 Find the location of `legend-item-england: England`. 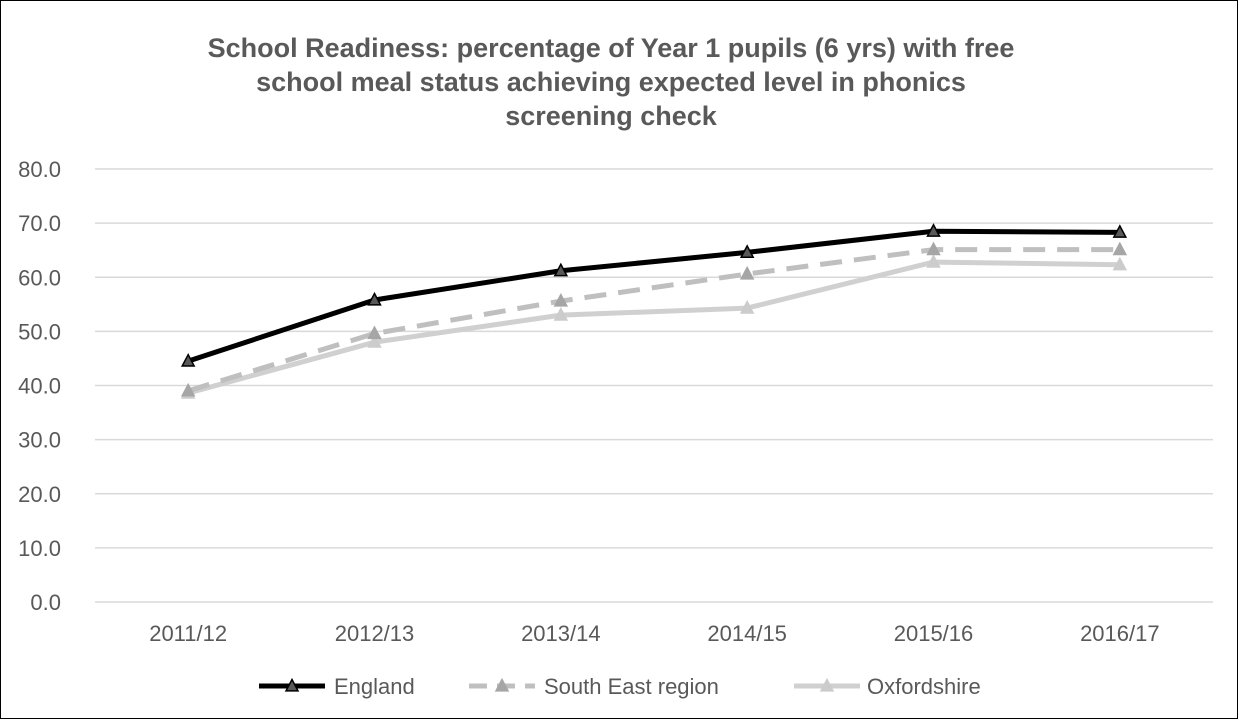

legend-item-england: England is located at coordinates (337, 686).